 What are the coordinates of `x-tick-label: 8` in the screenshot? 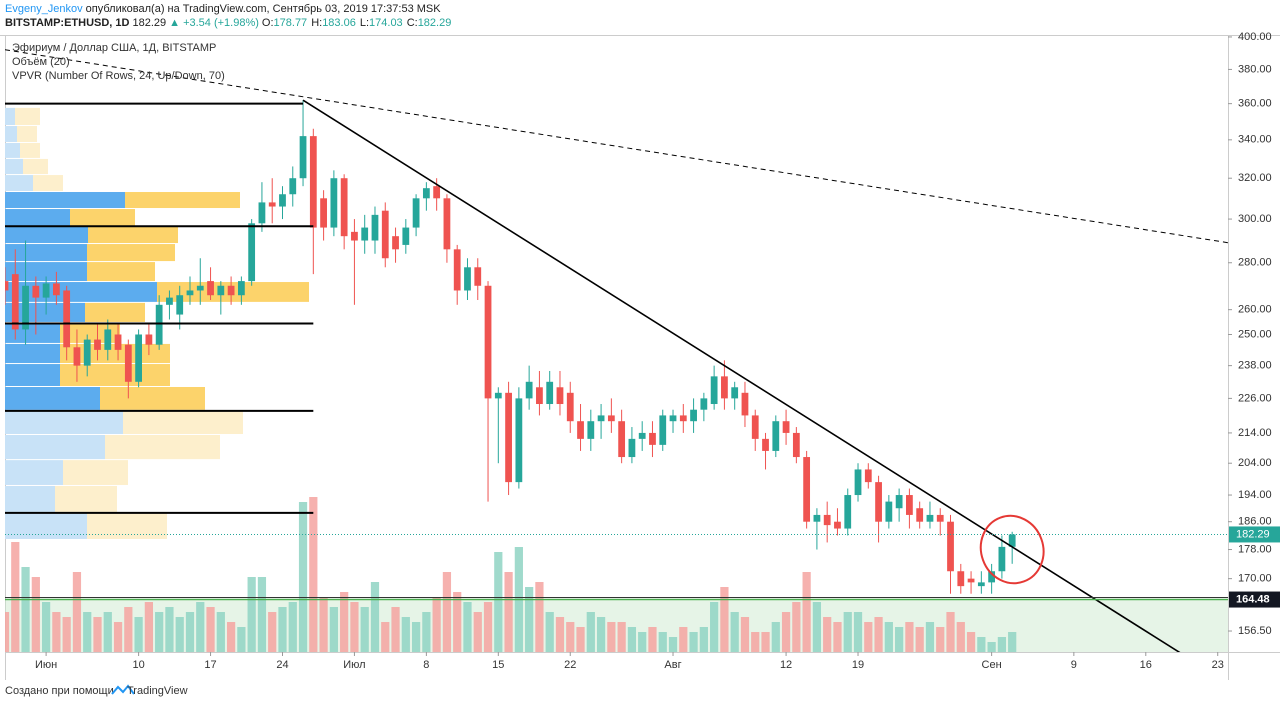 It's located at (426, 665).